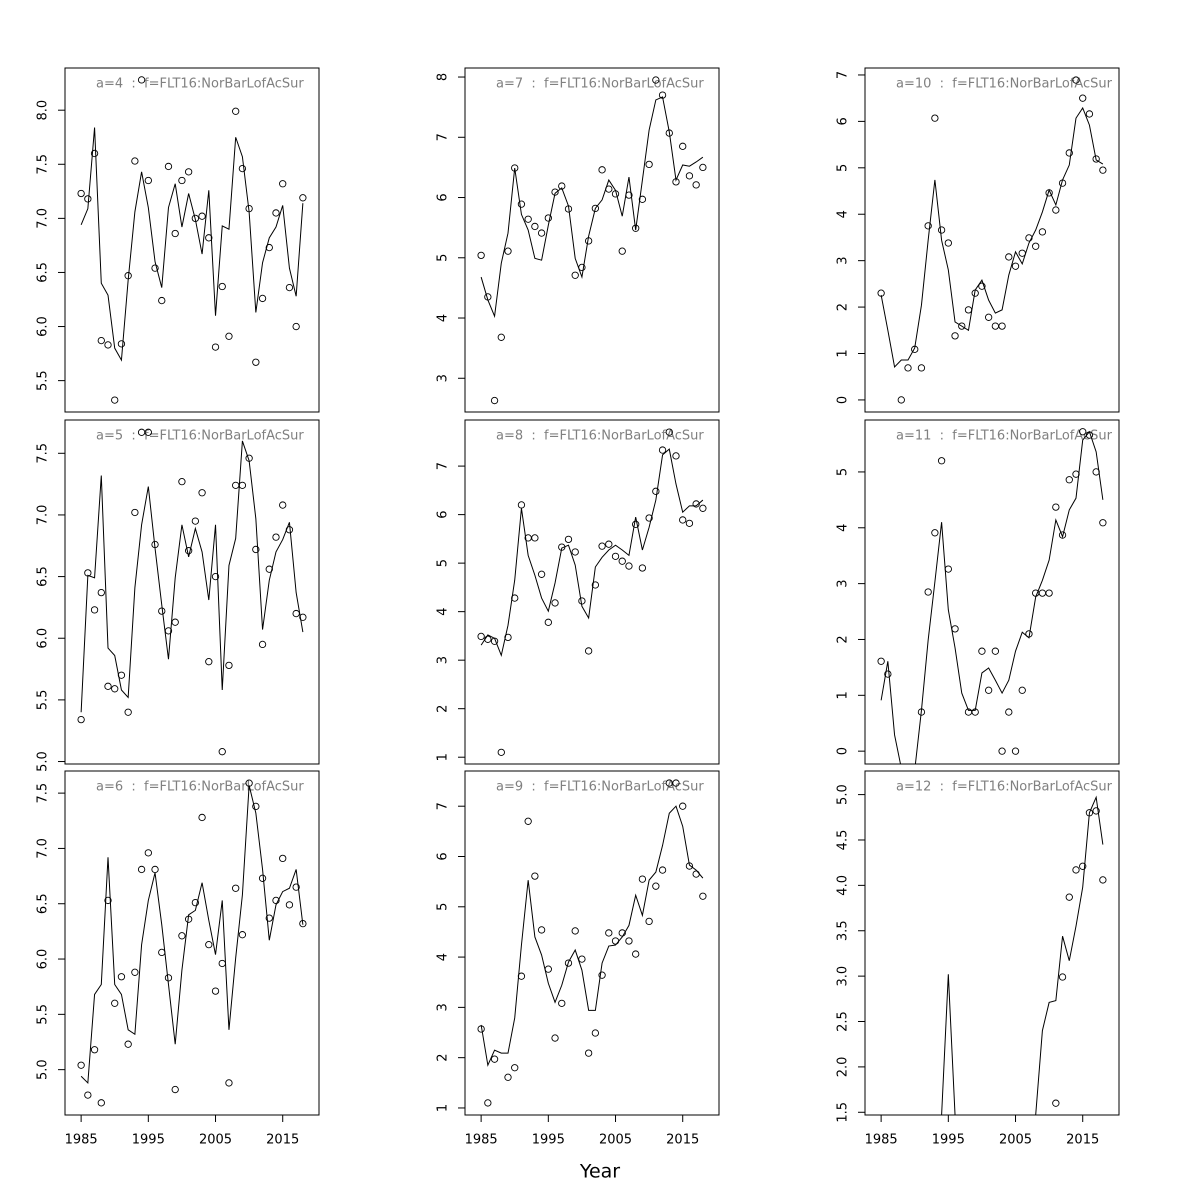 The image size is (1200, 1200). Describe the element at coordinates (282, 1140) in the screenshot. I see `x-tick-label: 2015` at that location.